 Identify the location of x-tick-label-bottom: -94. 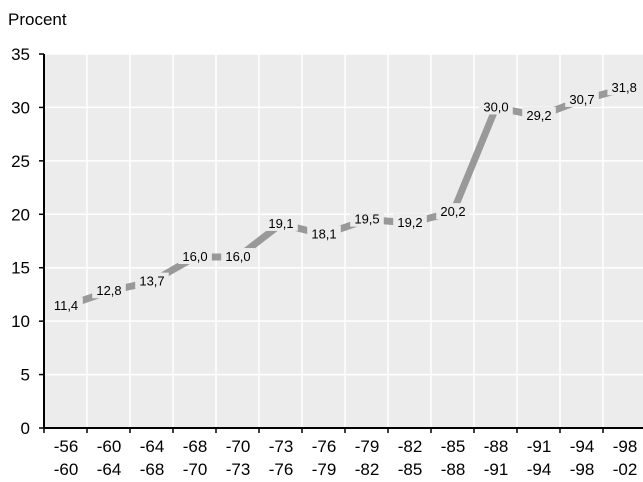
(539, 469).